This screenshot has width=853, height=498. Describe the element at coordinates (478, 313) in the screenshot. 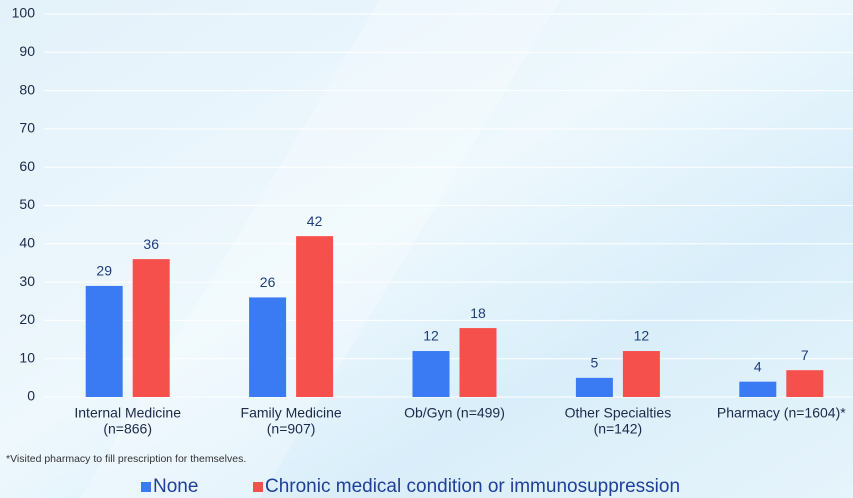

I see `value-label: 18` at that location.